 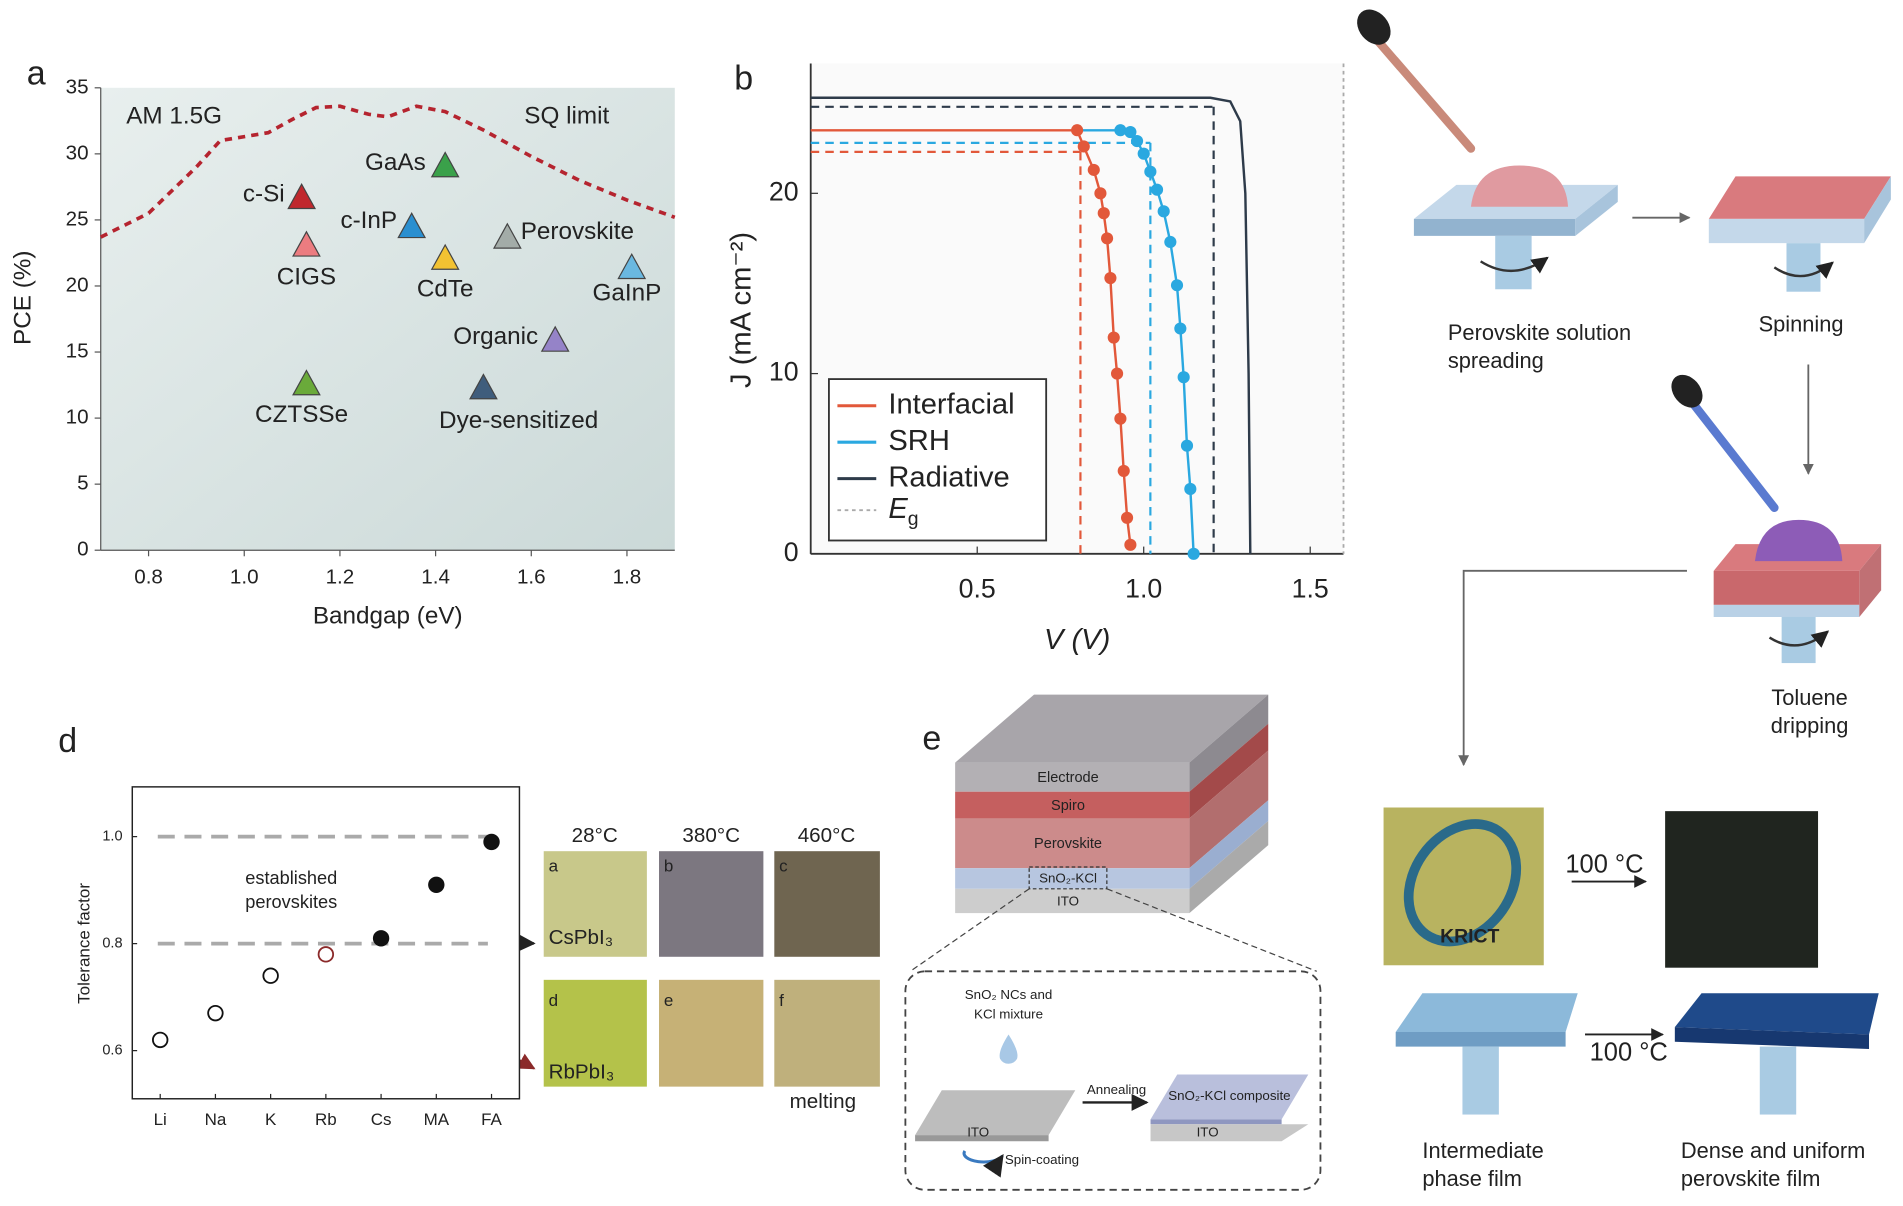 What do you see at coordinates (388, 615) in the screenshot?
I see `x-axis-label: Bandgap (eV)` at bounding box center [388, 615].